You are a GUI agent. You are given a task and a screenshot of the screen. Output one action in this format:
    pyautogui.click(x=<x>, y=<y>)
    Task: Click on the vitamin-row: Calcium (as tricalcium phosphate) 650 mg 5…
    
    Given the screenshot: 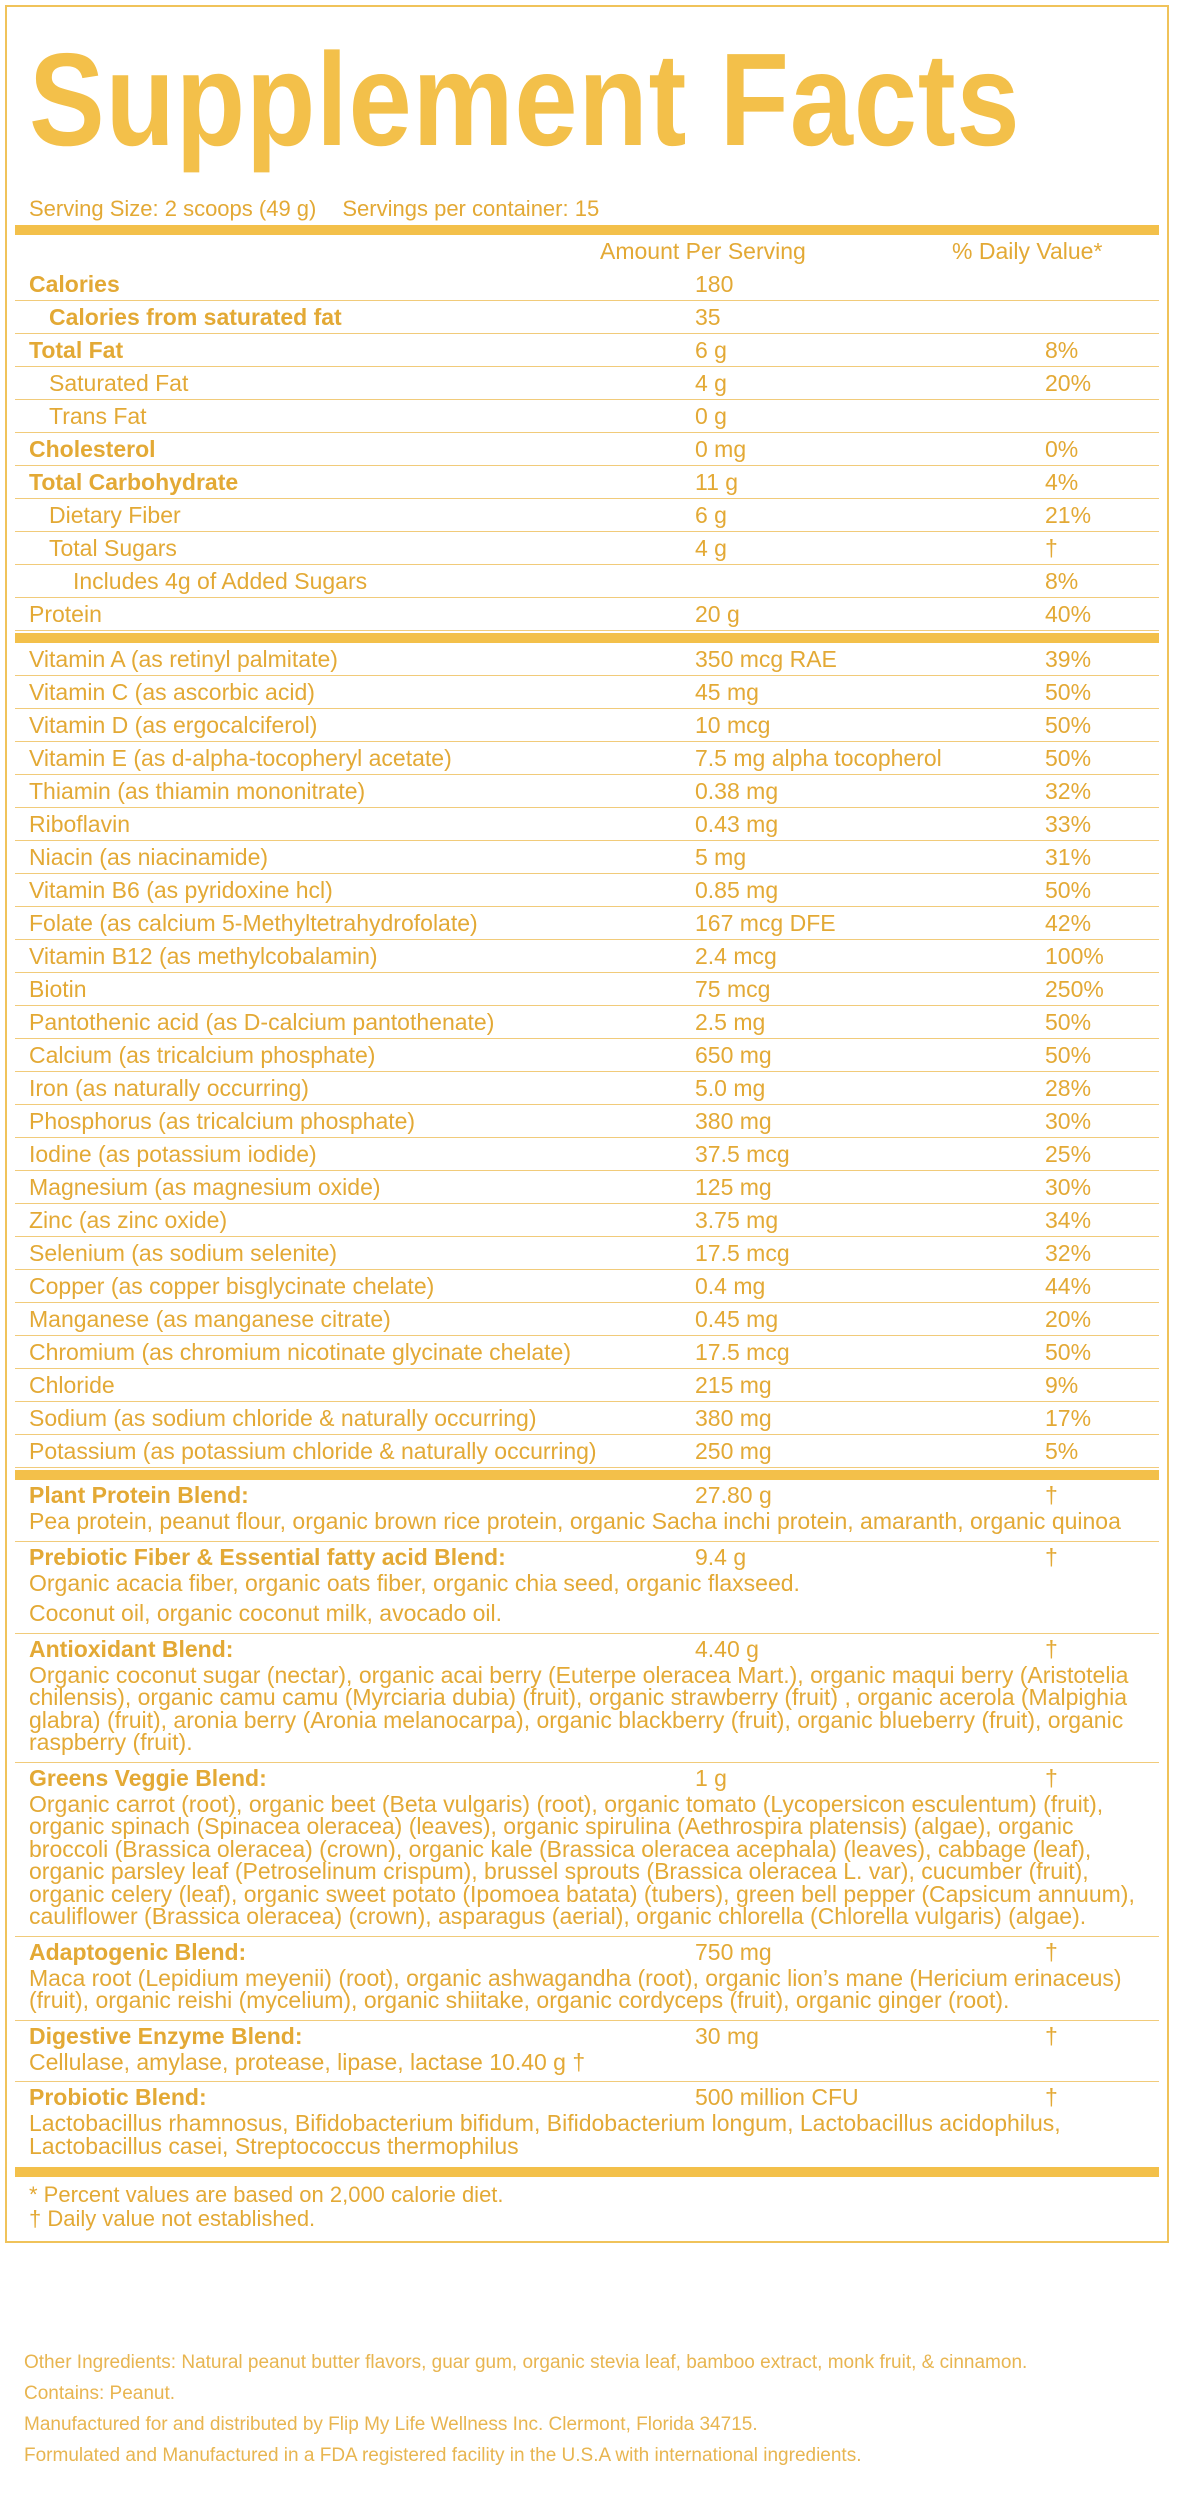 What is the action you would take?
    pyautogui.click(x=587, y=1055)
    